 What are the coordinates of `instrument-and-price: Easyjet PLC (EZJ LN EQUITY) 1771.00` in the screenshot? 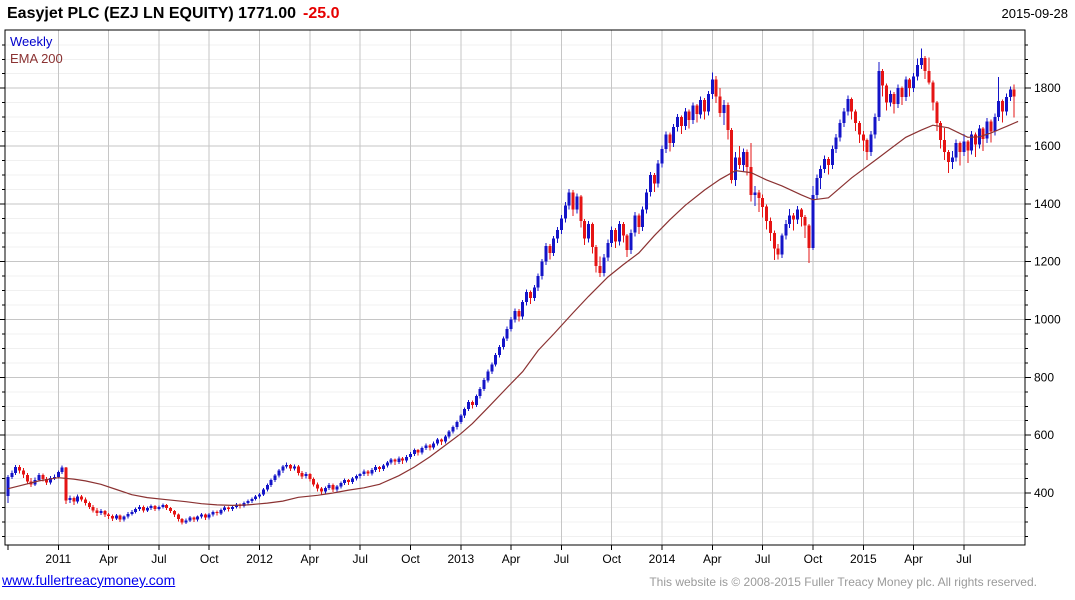 It's located at (151, 13).